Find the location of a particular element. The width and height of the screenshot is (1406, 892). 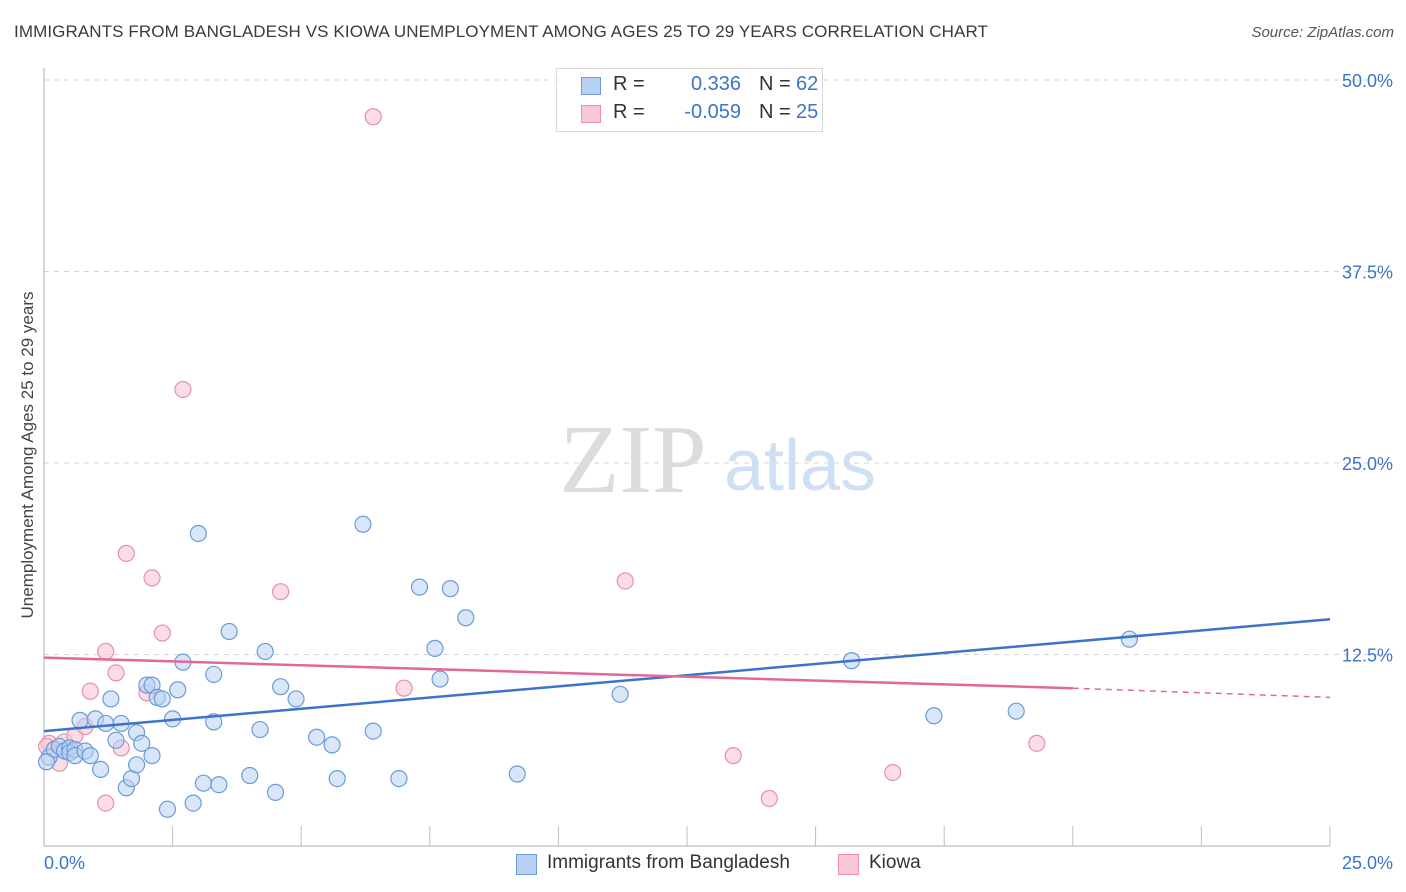

watermark-atlas: atlas is located at coordinates (800, 466).